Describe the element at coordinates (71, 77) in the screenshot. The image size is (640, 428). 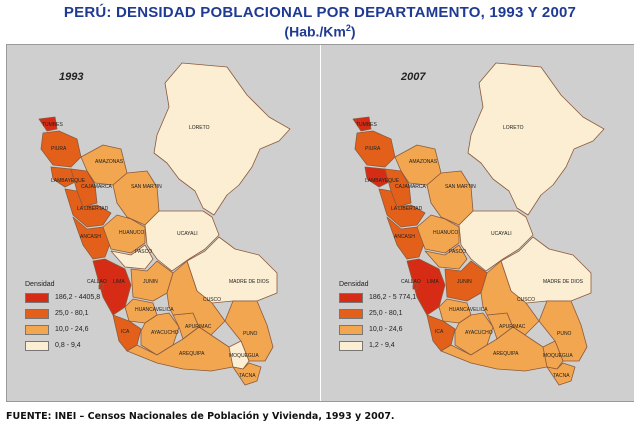
I see `map-year-1993: 1993` at that location.